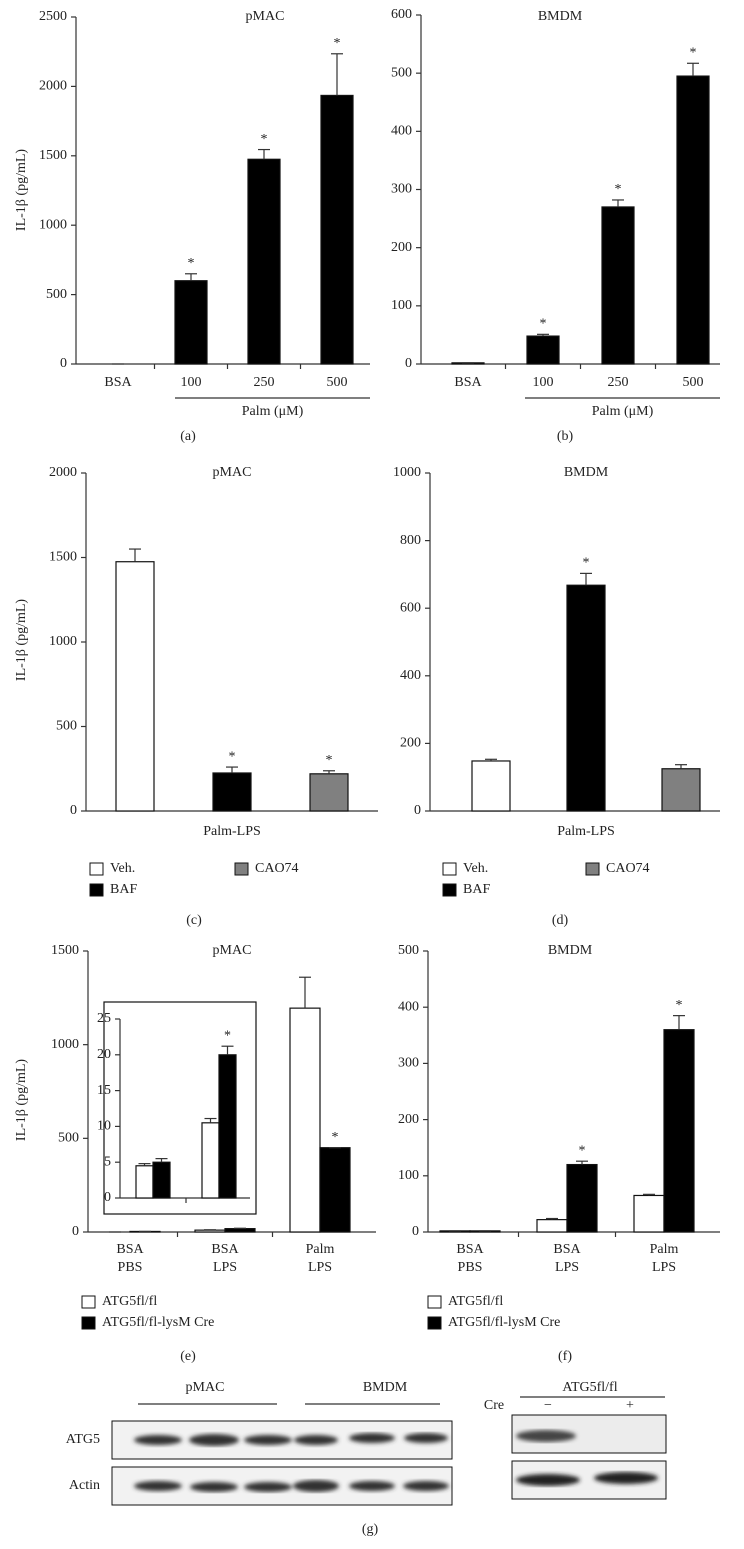  I want to click on legend-label: CAO74, so click(277, 868).